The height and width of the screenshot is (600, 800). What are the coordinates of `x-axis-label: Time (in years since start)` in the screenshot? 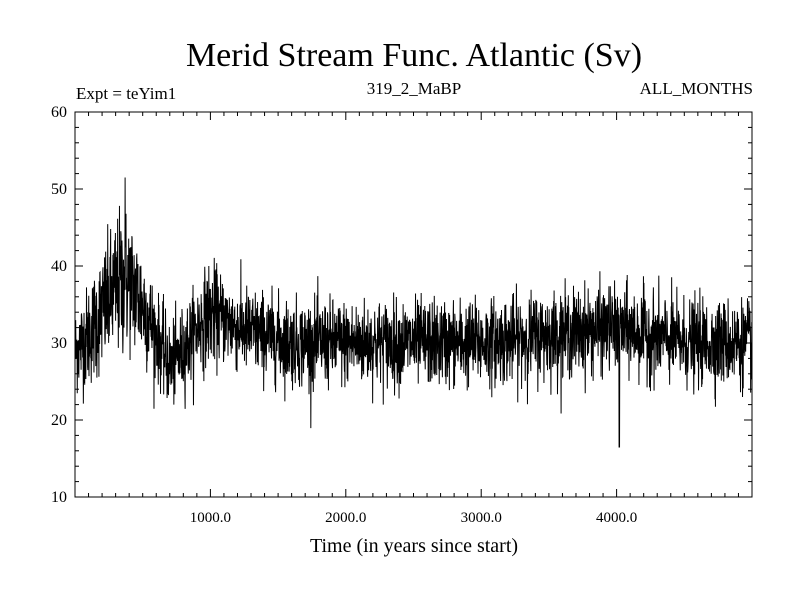 It's located at (414, 546).